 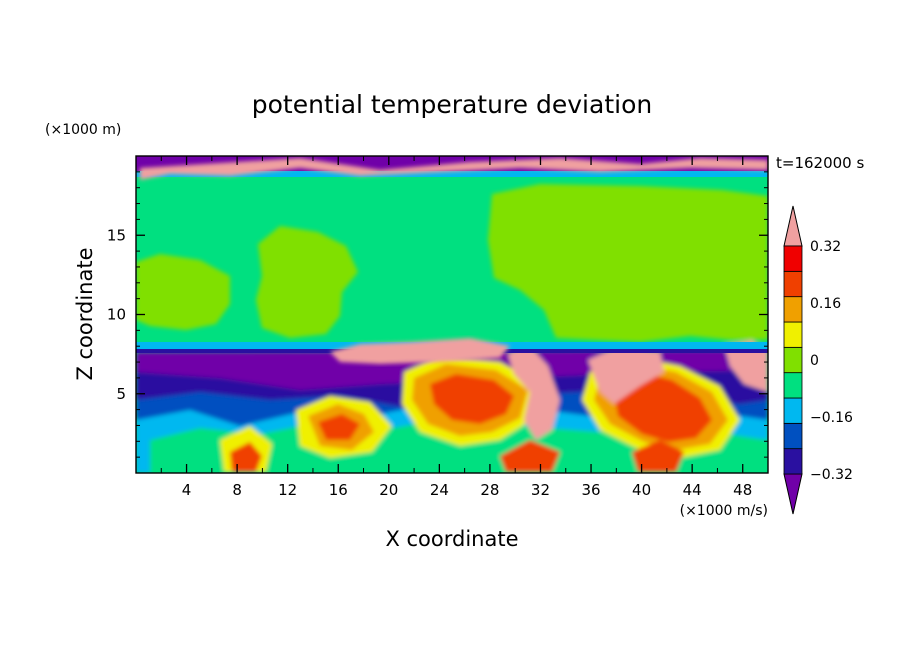 What do you see at coordinates (287, 490) in the screenshot?
I see `x-tick-label: 12` at bounding box center [287, 490].